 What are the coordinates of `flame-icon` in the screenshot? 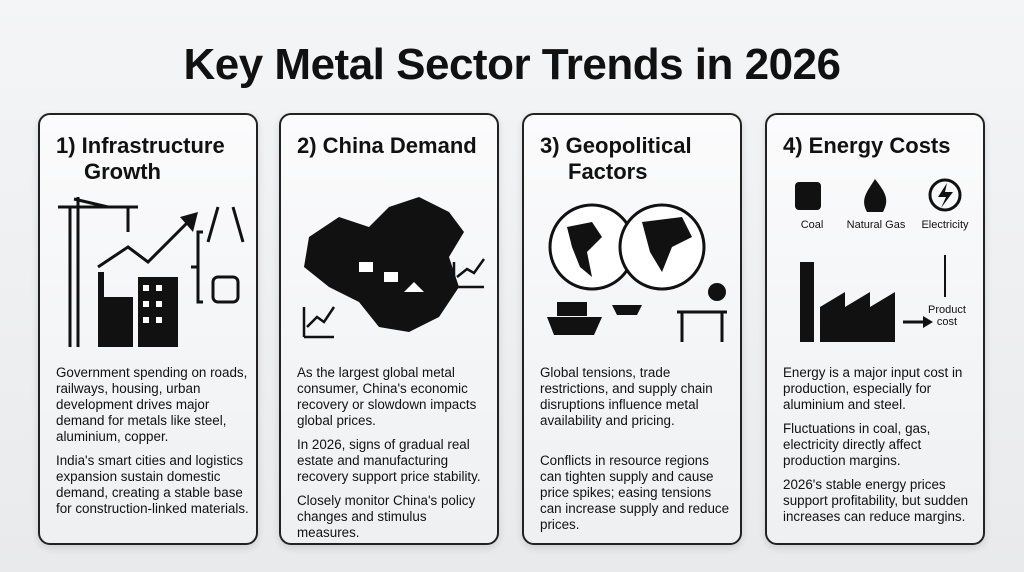 It's located at (875, 195).